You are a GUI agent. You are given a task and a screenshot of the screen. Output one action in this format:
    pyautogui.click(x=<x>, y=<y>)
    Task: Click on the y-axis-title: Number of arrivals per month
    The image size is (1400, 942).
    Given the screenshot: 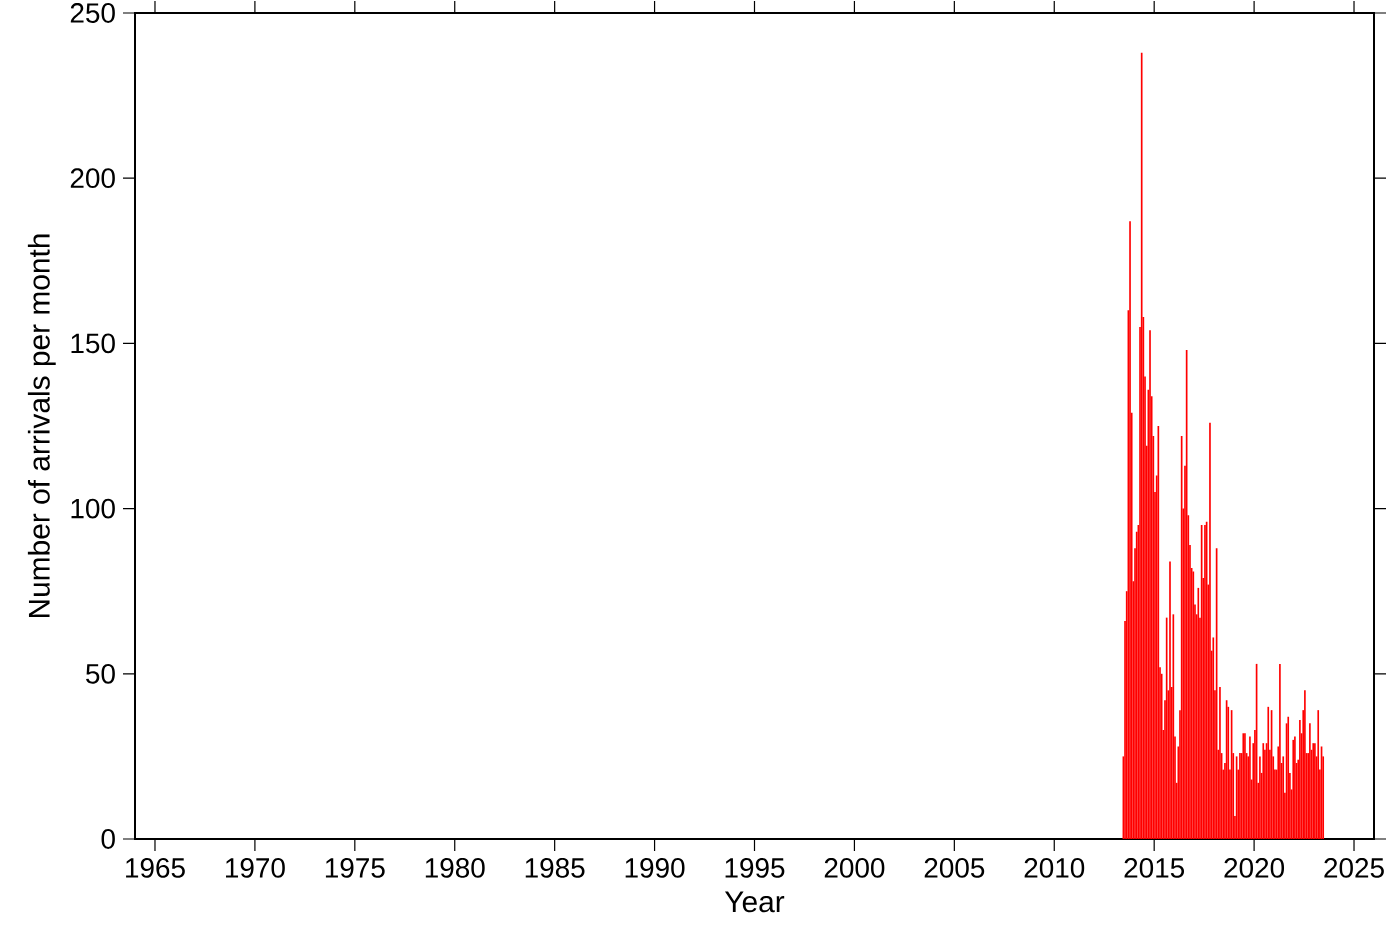 What is the action you would take?
    pyautogui.click(x=41, y=426)
    